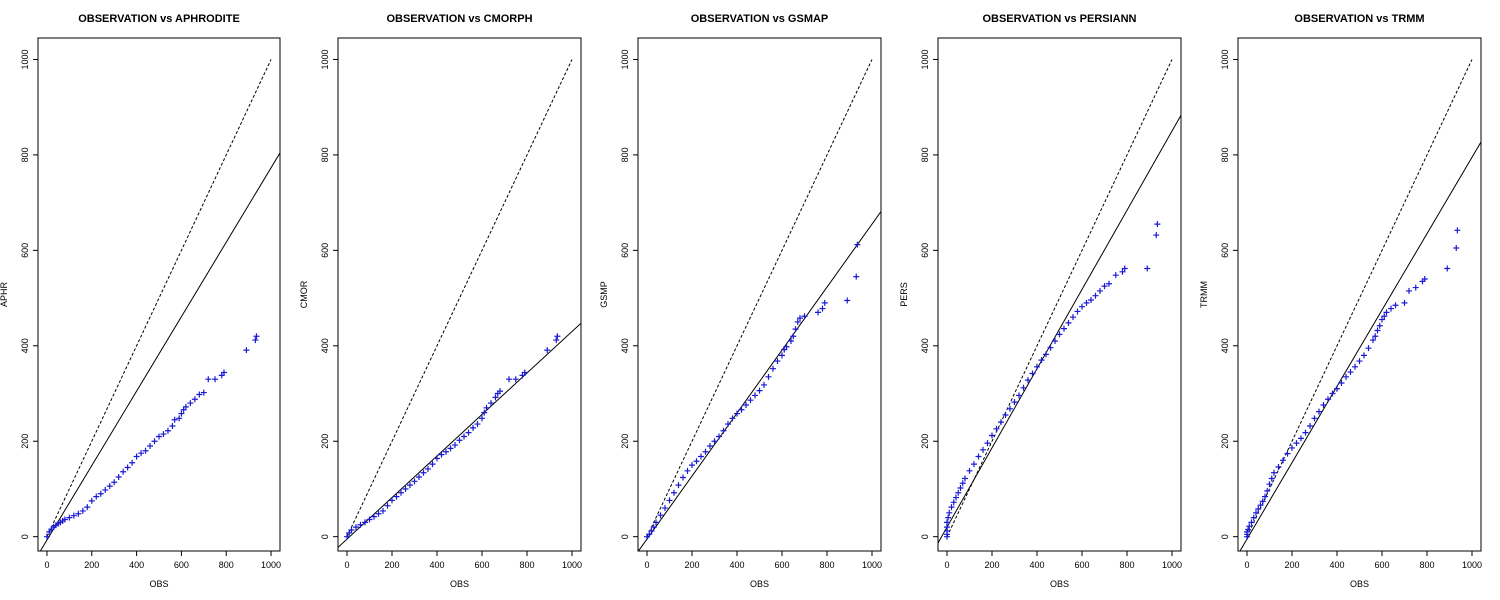  I want to click on y-axis-label: APHR, so click(4, 295).